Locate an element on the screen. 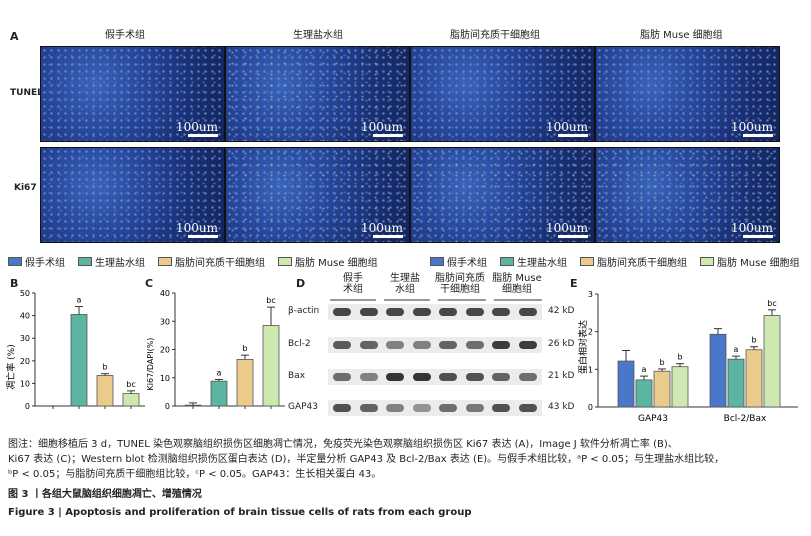 The width and height of the screenshot is (811, 536). chart-b-sig-label: a is located at coordinates (79, 300).